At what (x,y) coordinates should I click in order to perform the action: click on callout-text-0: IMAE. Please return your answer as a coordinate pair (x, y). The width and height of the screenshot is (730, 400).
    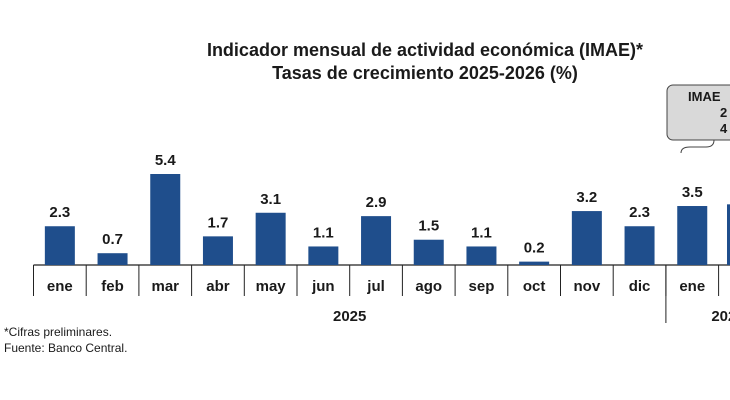
    Looking at the image, I should click on (704, 96).